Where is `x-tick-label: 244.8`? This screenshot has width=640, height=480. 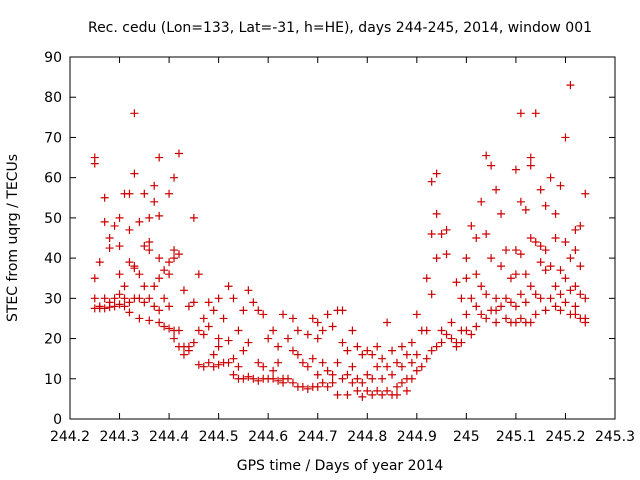 x-tick-label: 244.8 is located at coordinates (367, 437).